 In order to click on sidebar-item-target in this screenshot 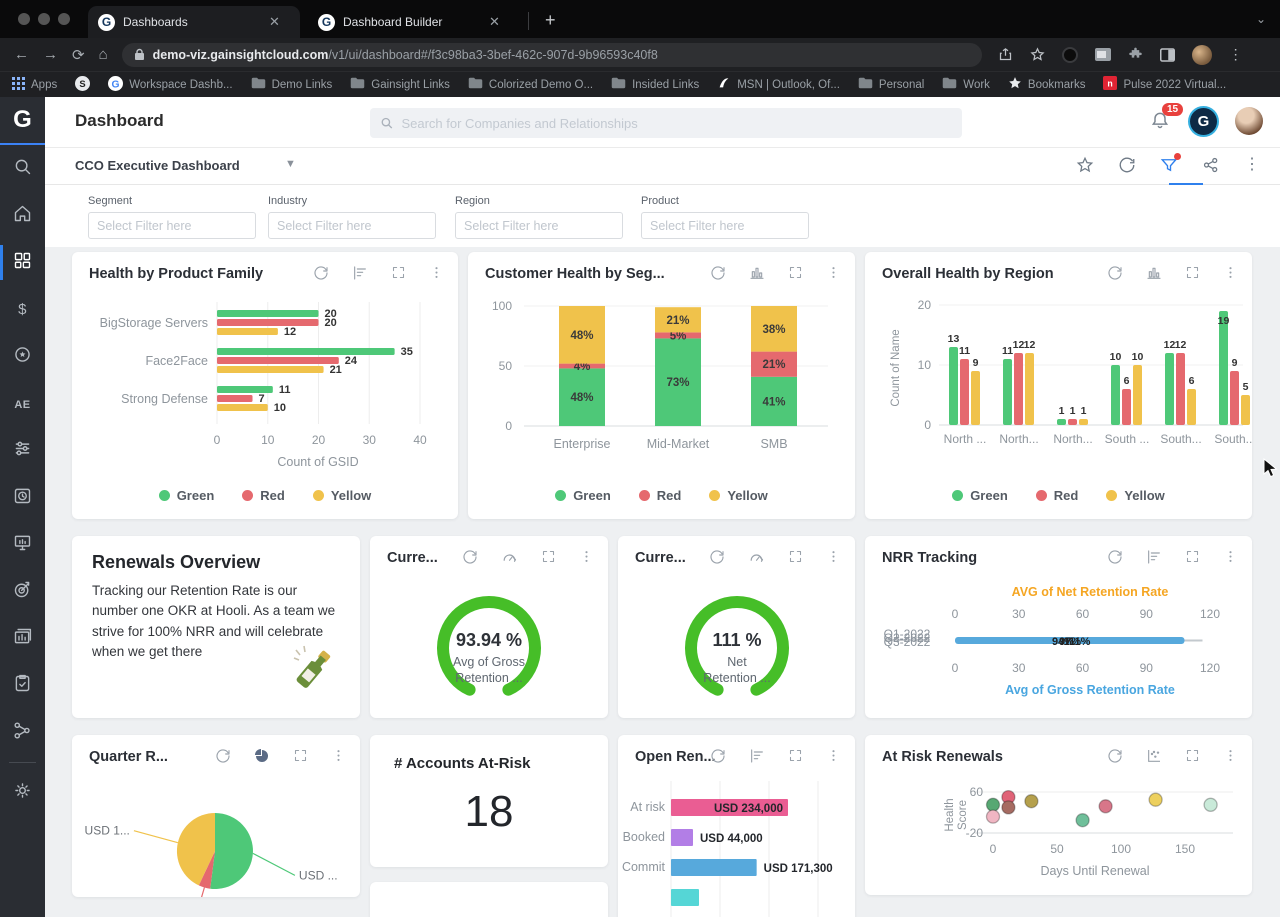, I will do `click(22, 591)`.